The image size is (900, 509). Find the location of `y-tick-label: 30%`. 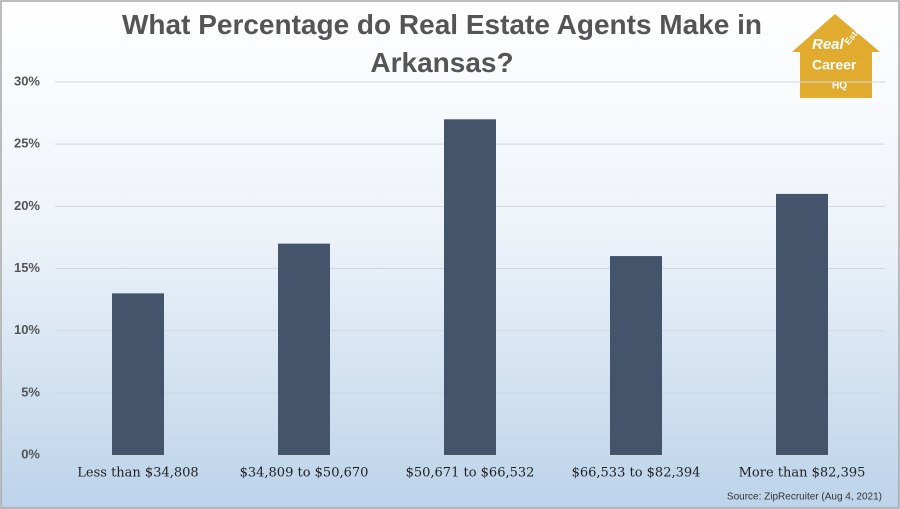

y-tick-label: 30% is located at coordinates (27, 80).